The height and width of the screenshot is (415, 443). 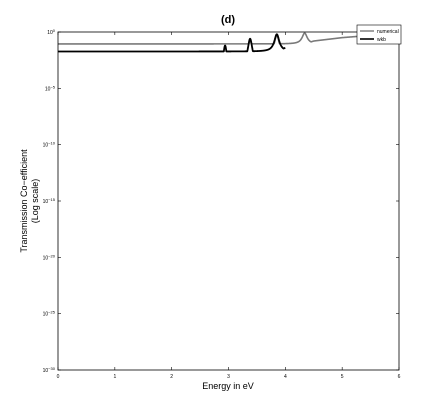 What do you see at coordinates (342, 377) in the screenshot?
I see `x-tick-label: 5` at bounding box center [342, 377].